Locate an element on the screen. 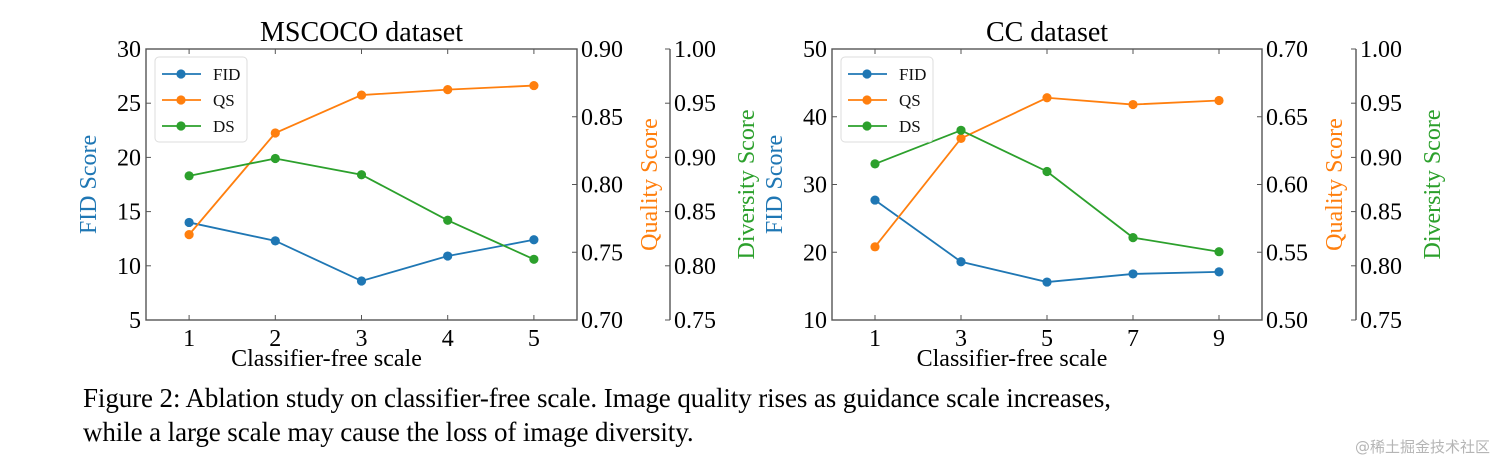 This screenshot has width=1512, height=472. chart2-x-tick-label: 5 is located at coordinates (1047, 339).